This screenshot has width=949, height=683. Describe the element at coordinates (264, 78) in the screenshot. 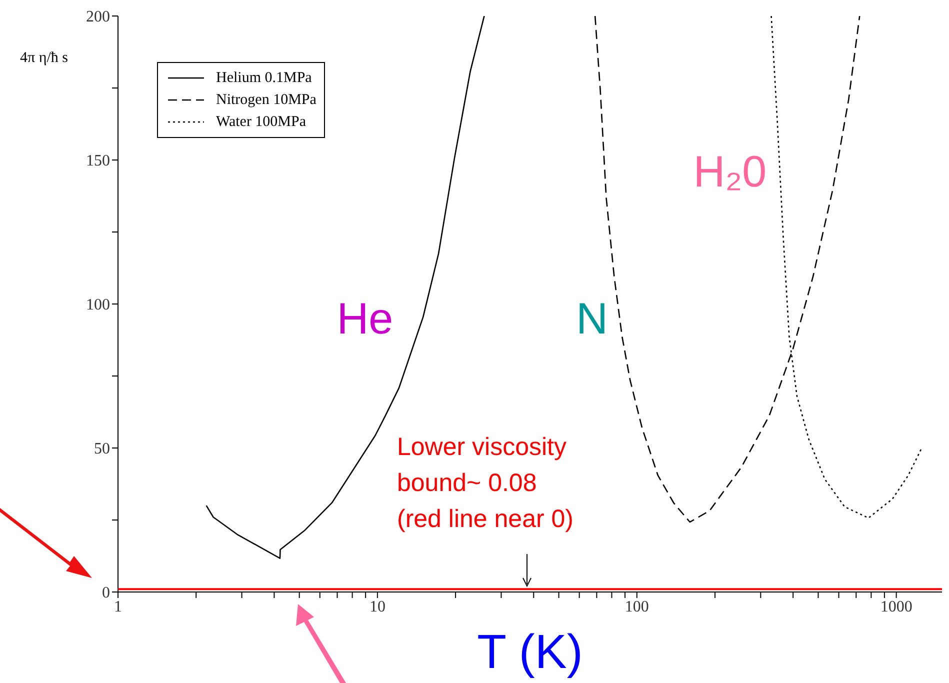

I see `legend-label: Helium 0.1MPa` at that location.